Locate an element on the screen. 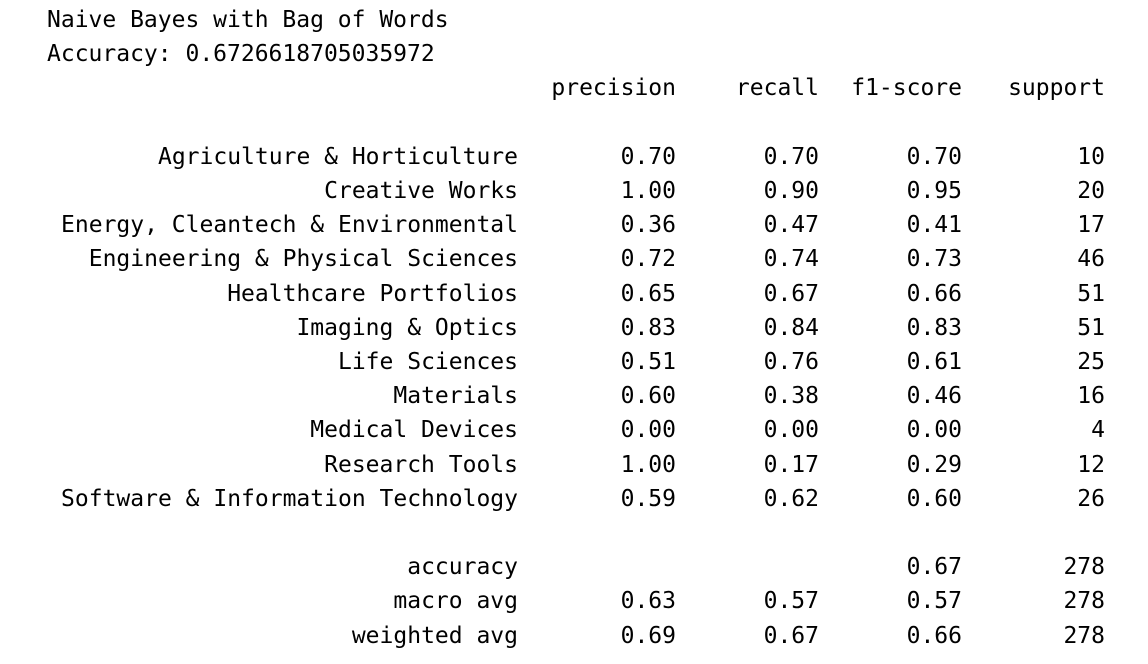  row-support: 10 is located at coordinates (1091, 156).